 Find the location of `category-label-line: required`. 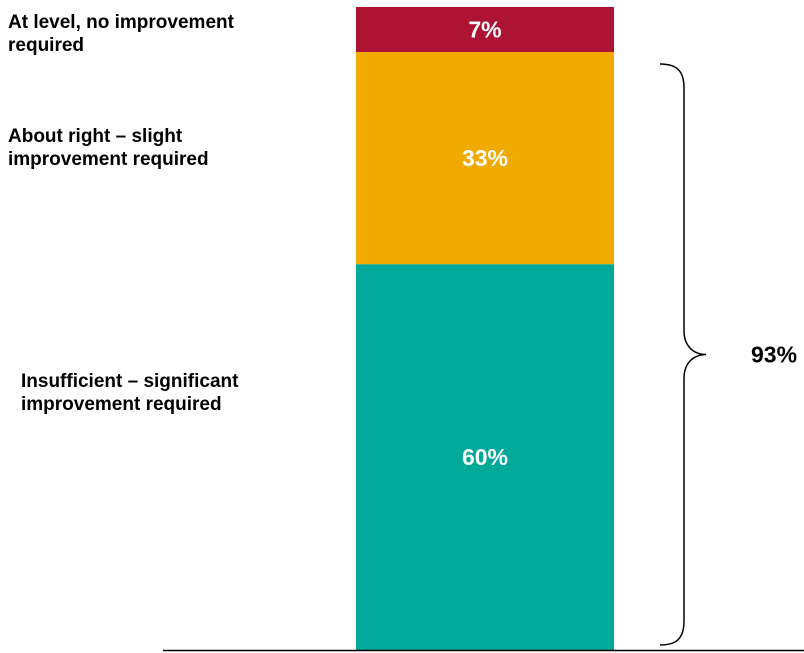

category-label-line: required is located at coordinates (46, 45).